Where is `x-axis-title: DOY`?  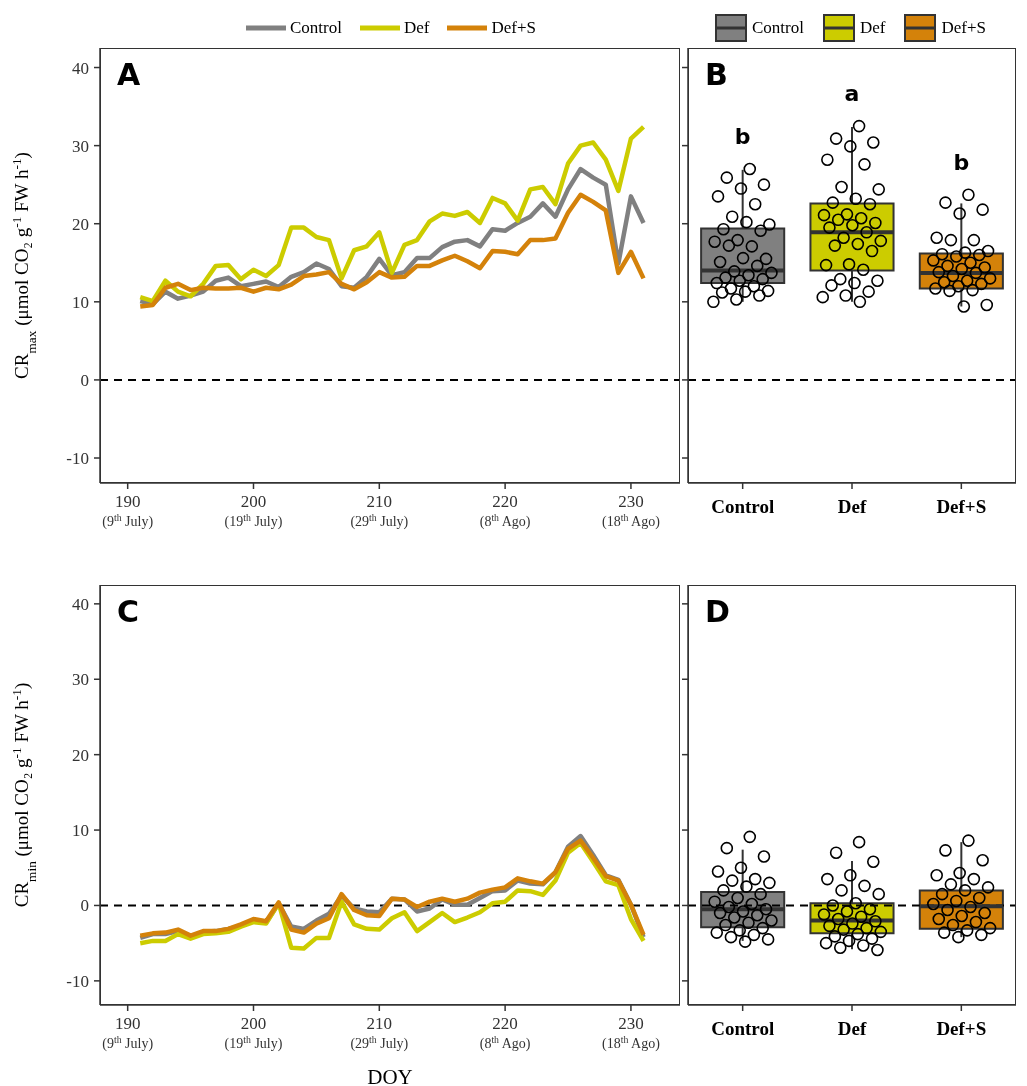
x-axis-title: DOY is located at coordinates (390, 1075).